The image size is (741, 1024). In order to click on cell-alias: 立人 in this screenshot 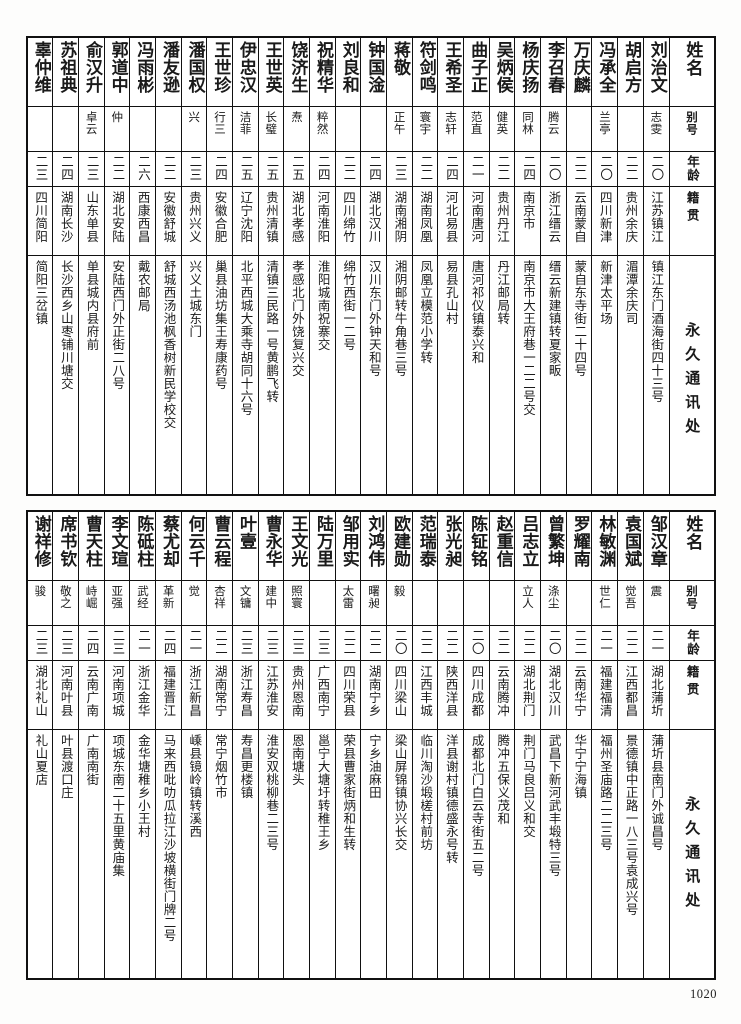, I will do `click(528, 603)`.